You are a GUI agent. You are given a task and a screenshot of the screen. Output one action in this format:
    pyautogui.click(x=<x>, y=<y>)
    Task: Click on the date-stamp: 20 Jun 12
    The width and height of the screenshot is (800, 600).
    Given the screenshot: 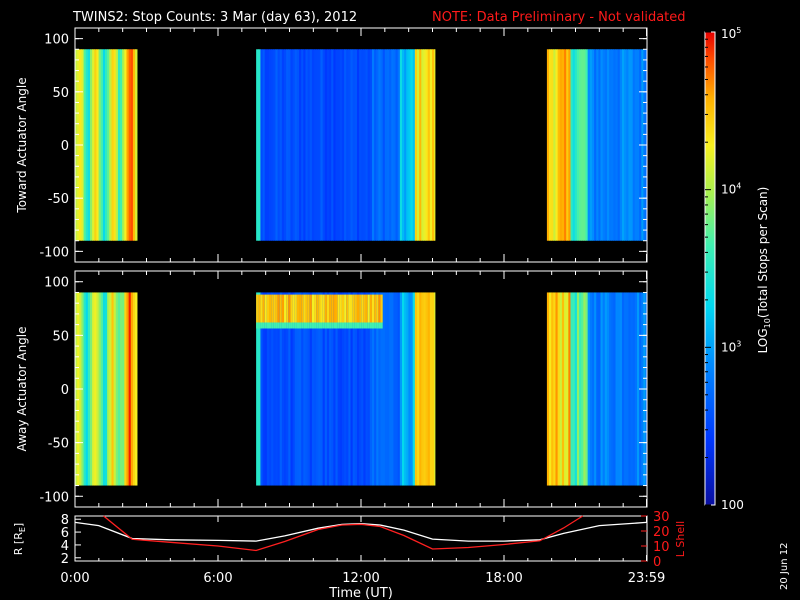 What is the action you would take?
    pyautogui.click(x=784, y=566)
    